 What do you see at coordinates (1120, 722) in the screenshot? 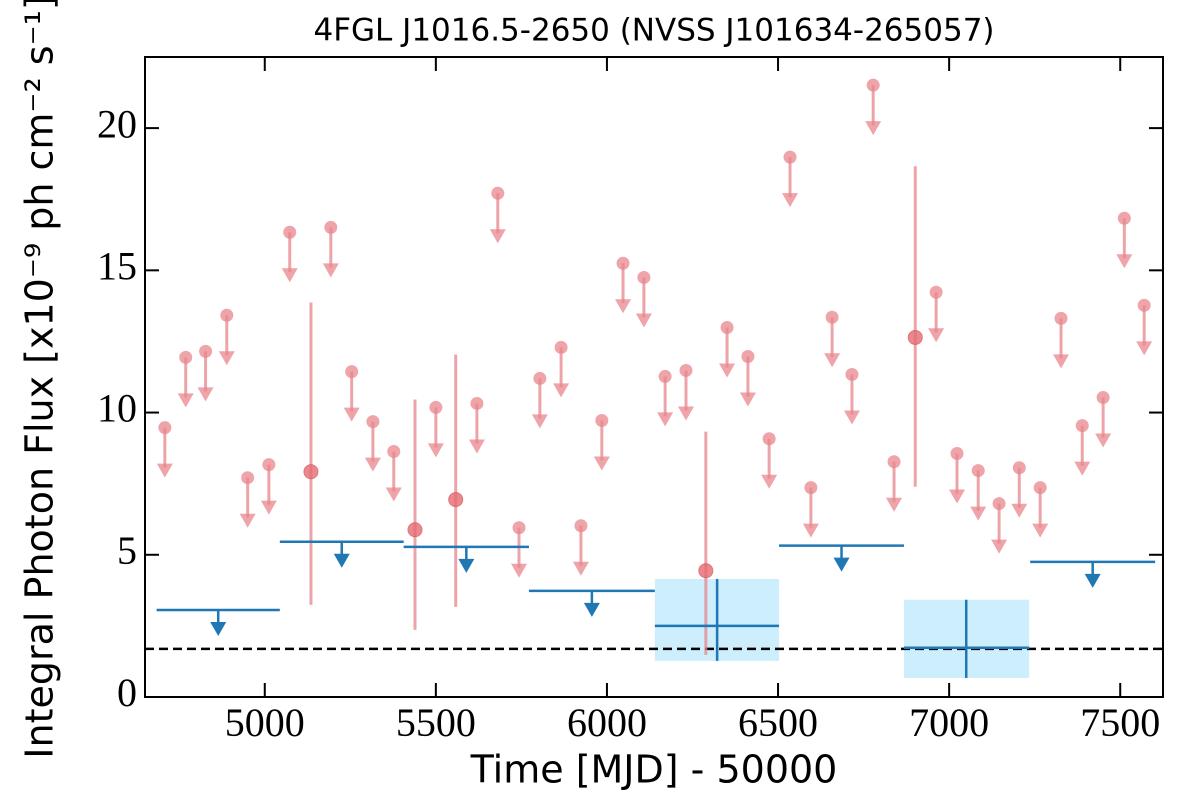
I see `x-tick-label: 7500` at bounding box center [1120, 722].